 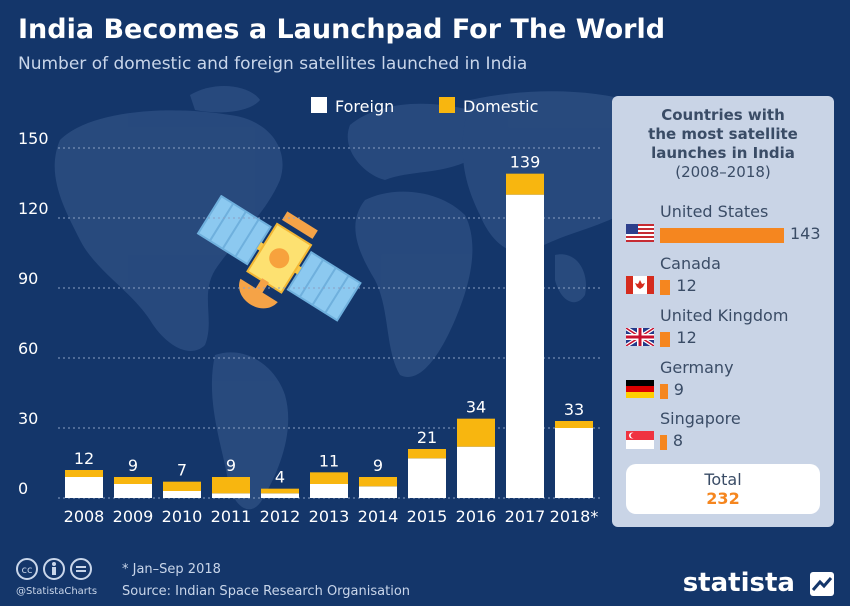 What do you see at coordinates (231, 516) in the screenshot?
I see `x-tick-label: 2011` at bounding box center [231, 516].